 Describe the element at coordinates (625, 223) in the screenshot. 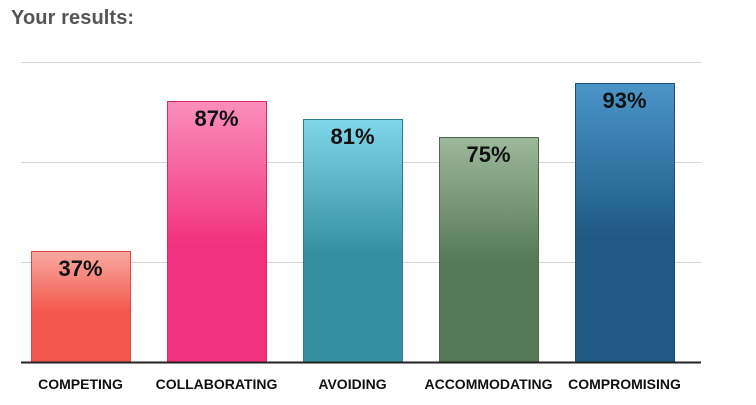

I see `bar-compromising` at that location.